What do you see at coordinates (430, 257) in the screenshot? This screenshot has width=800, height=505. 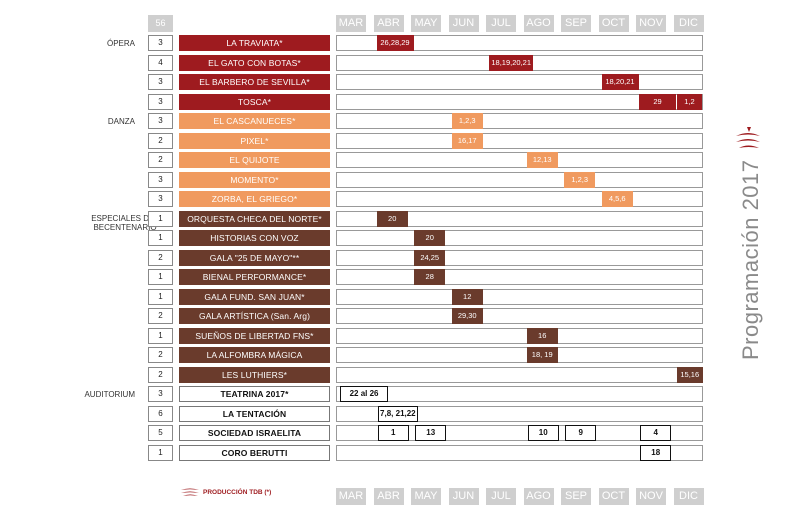 I see `date-cell: 24,25` at bounding box center [430, 257].